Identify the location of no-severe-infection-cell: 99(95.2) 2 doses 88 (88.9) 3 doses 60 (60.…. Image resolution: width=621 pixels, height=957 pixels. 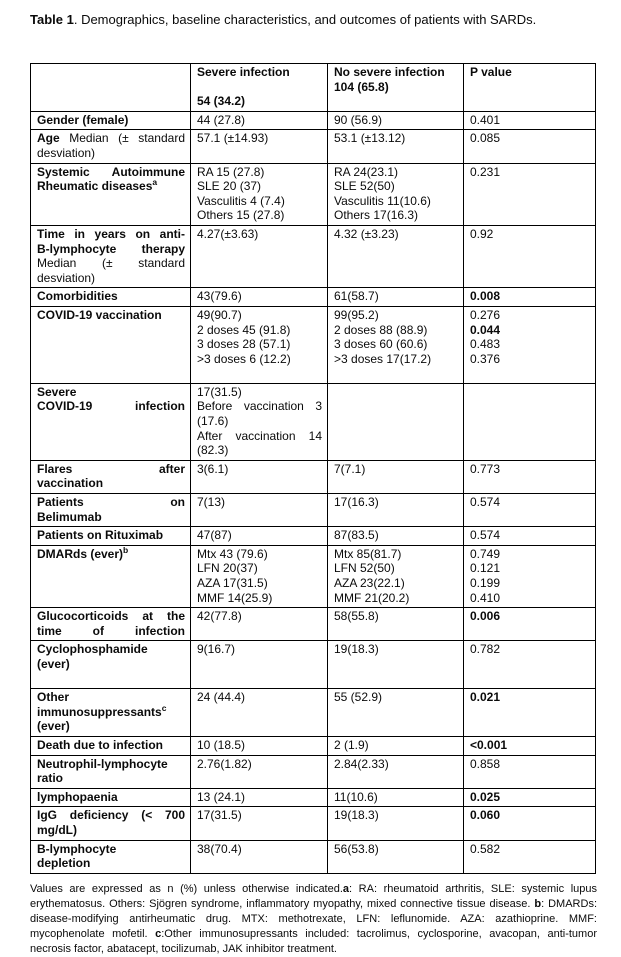
(395, 344).